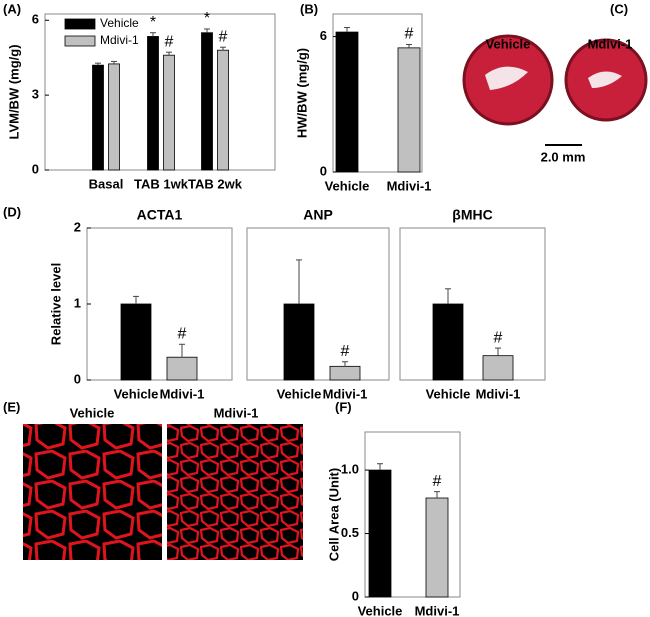  What do you see at coordinates (163, 482) in the screenshot?
I see `tissue-images: Vehicle Mdivi-1` at bounding box center [163, 482].